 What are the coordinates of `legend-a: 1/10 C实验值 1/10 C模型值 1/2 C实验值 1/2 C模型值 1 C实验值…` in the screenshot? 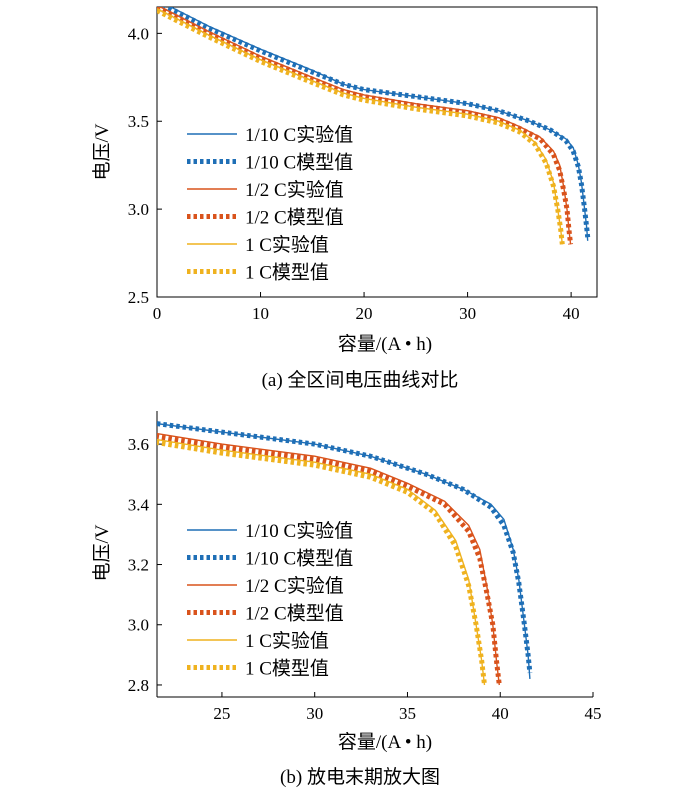 It's located at (270, 204).